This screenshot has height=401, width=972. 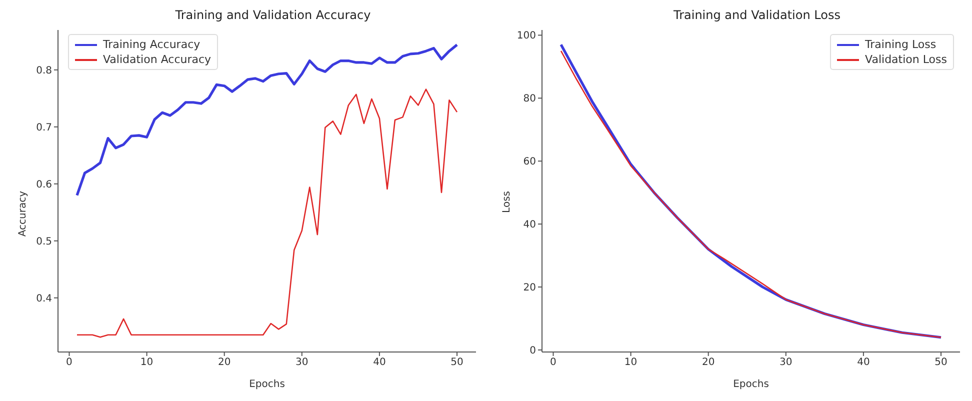 I want to click on y-tick-label: 100, so click(x=526, y=36).